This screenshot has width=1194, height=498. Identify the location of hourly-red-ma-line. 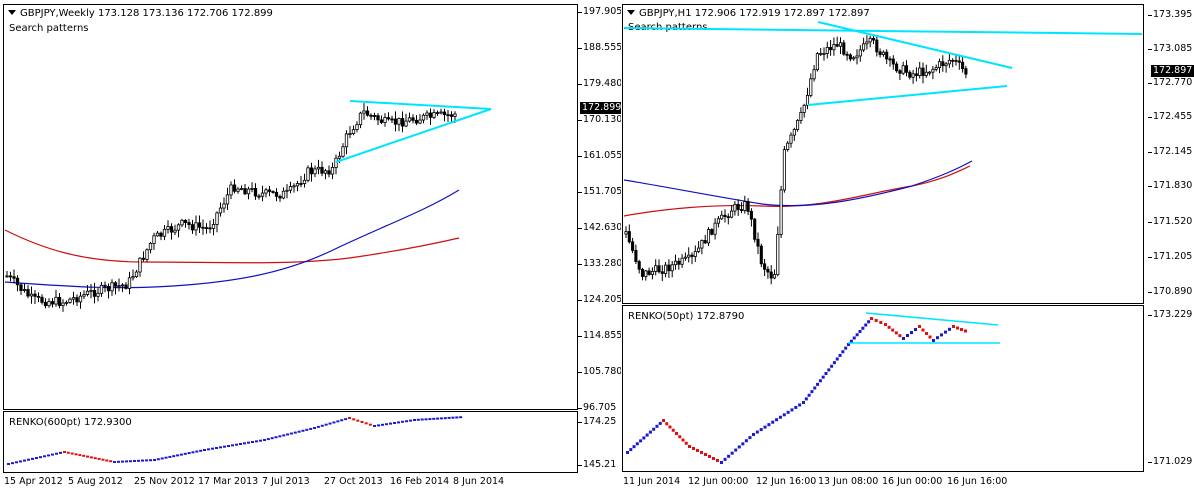
(797, 191).